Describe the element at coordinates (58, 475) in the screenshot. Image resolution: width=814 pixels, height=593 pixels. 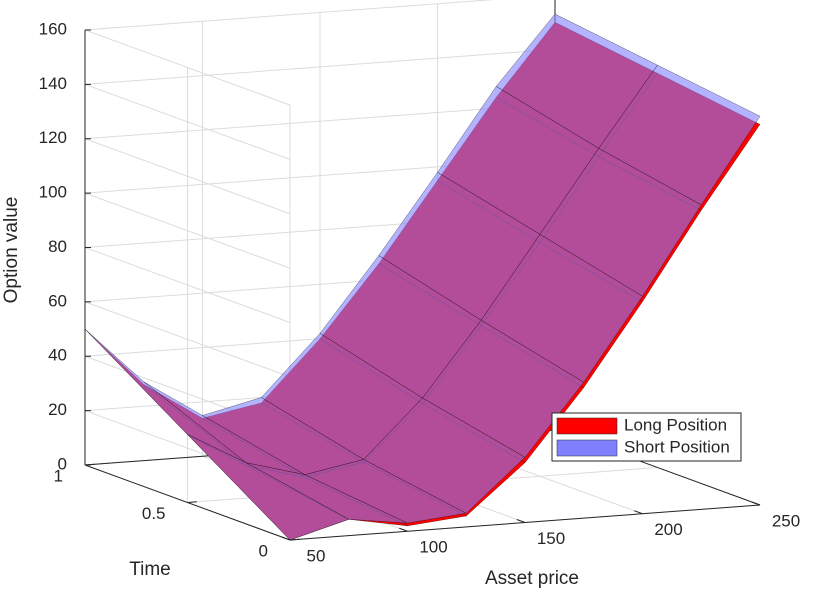
I see `y-tick-label: 1` at that location.